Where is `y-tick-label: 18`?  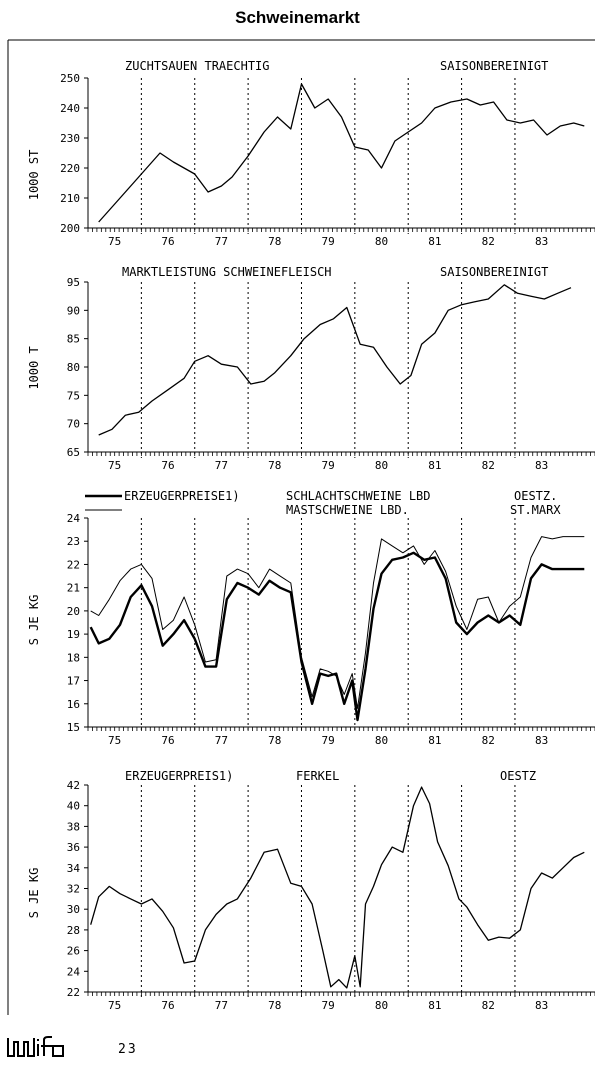
y-tick-label: 18 is located at coordinates (73, 657).